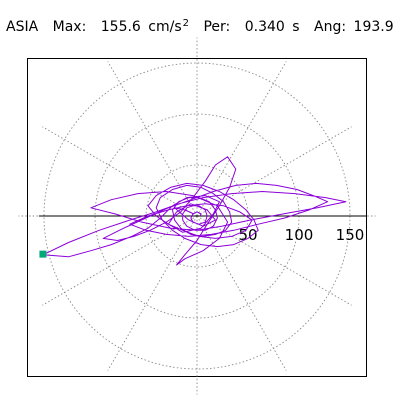 Image resolution: width=400 pixels, height=400 pixels. I want to click on max-label: Max:, so click(69, 27).